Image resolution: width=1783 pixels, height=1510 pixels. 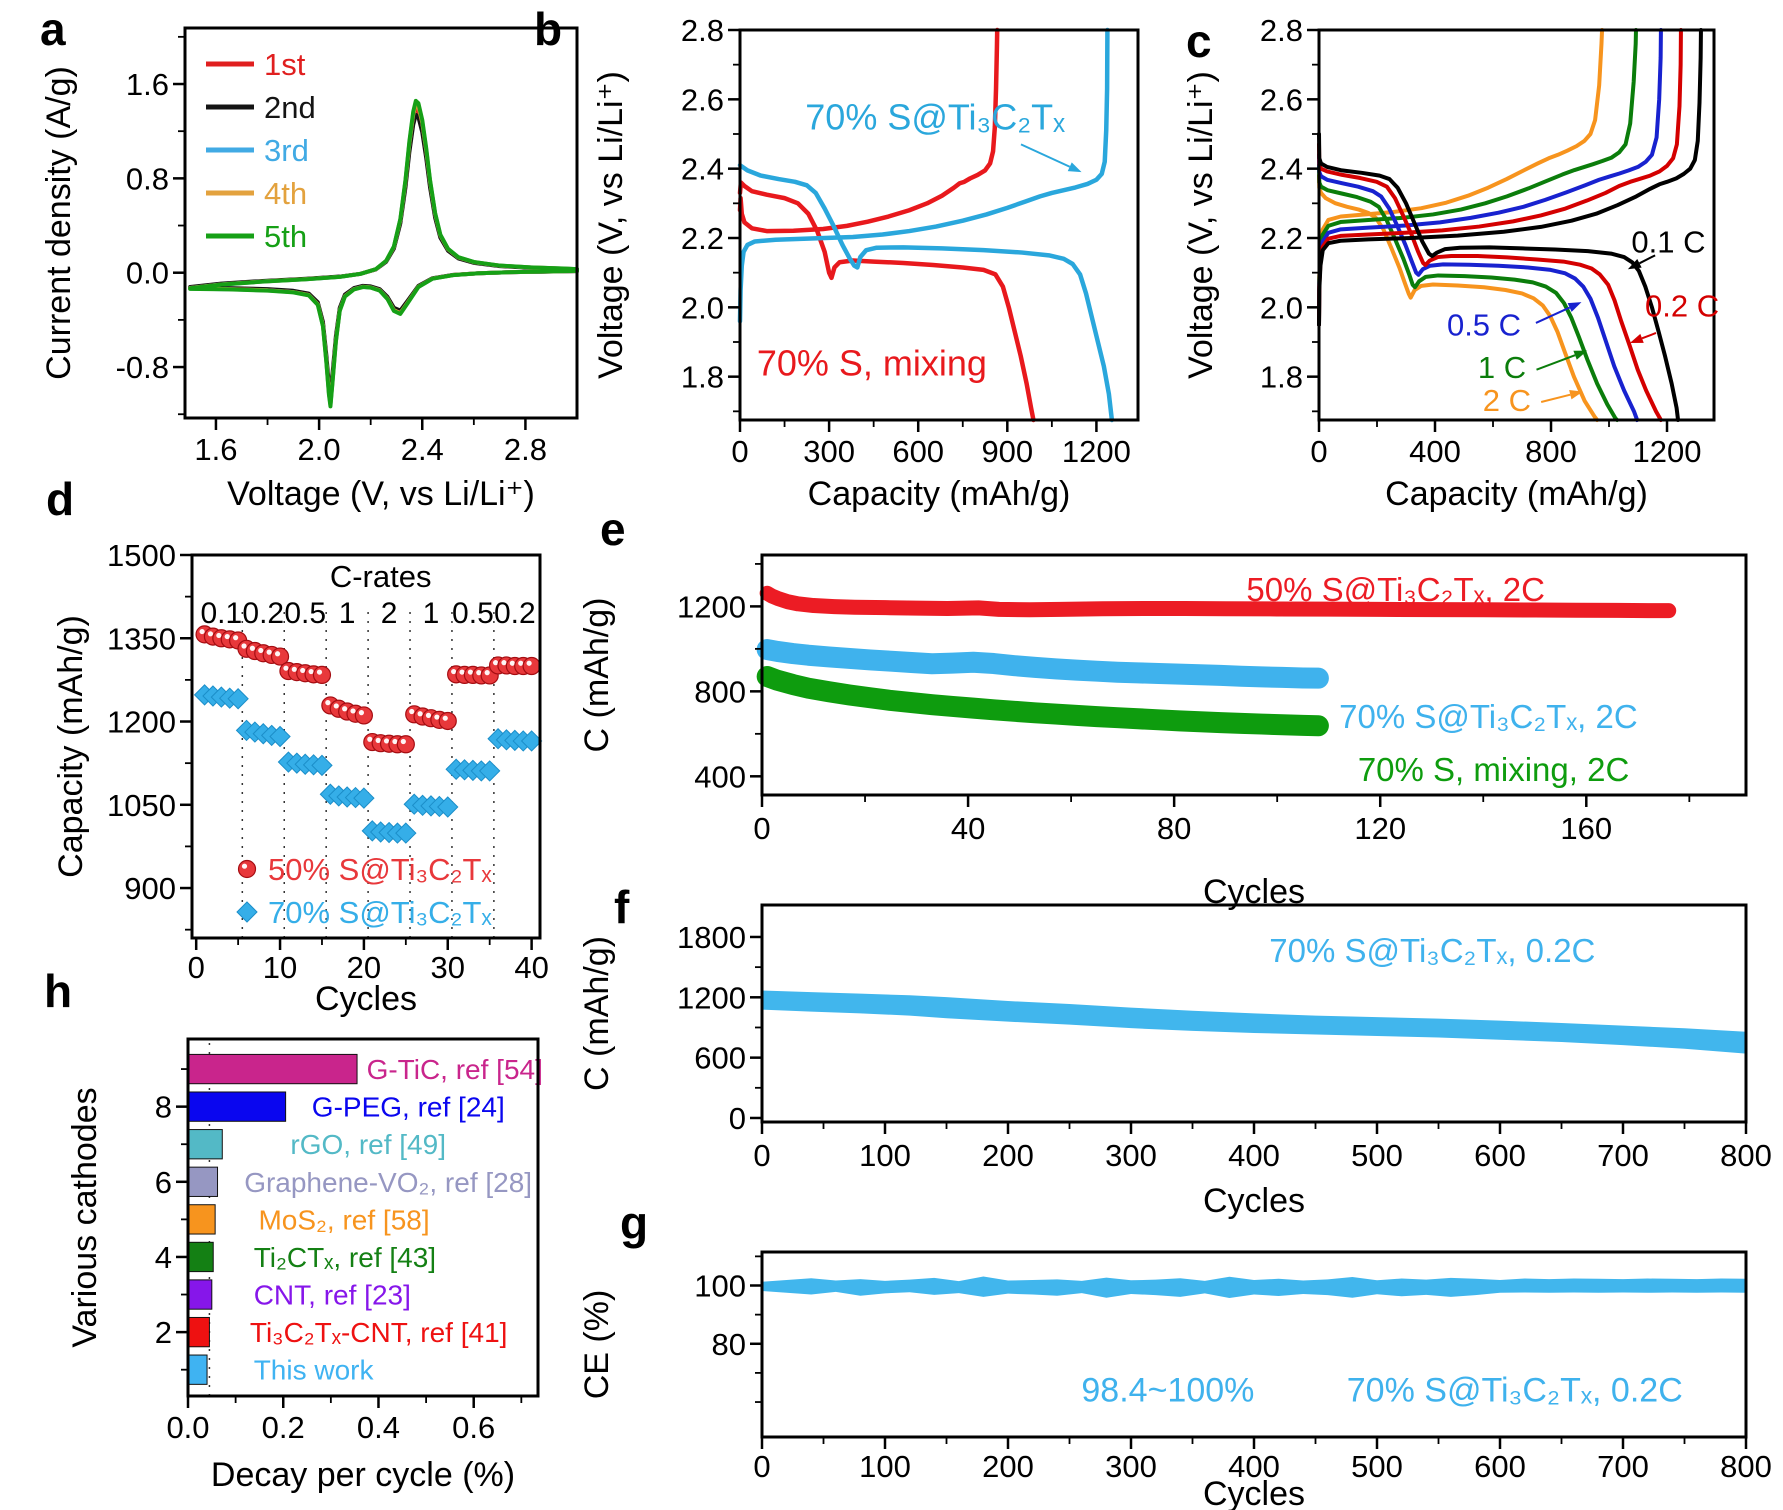 I want to click on panel-label-g: g, so click(x=634, y=1223).